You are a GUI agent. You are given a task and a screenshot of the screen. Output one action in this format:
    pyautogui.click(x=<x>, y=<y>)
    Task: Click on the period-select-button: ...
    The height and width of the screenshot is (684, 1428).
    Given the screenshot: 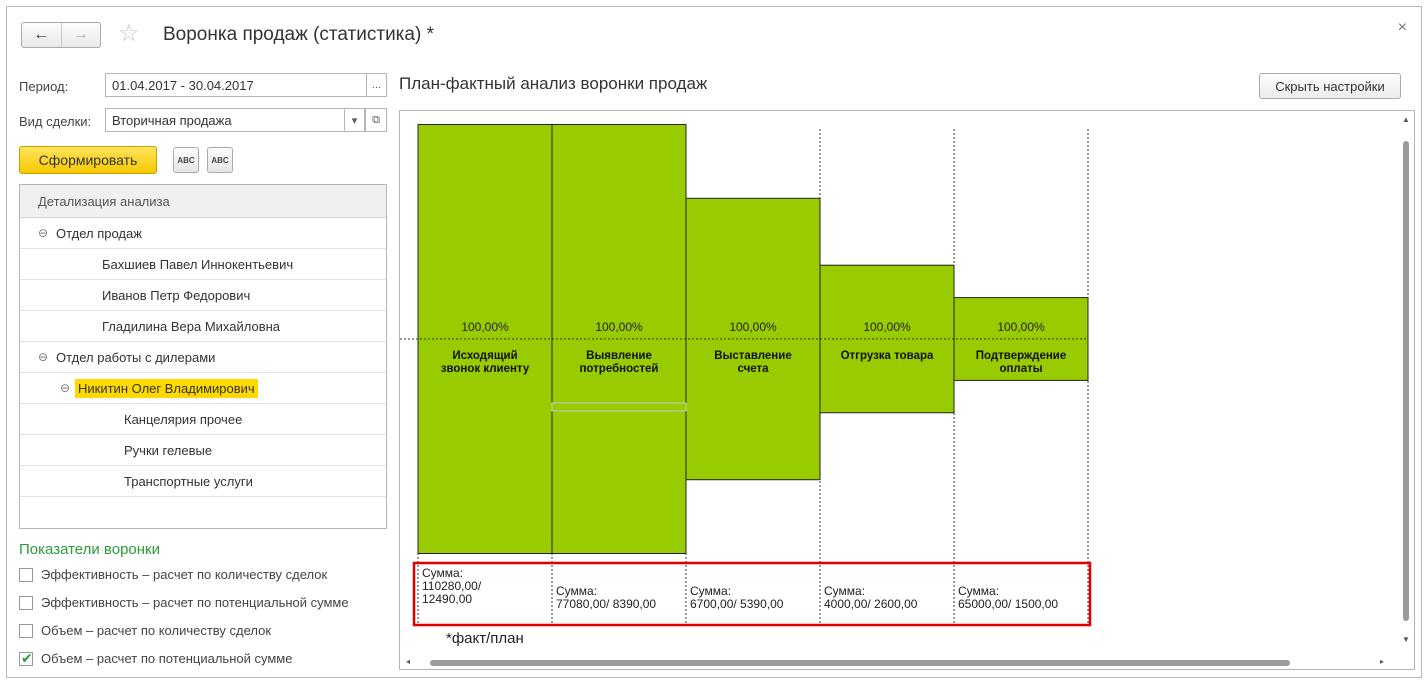 What is the action you would take?
    pyautogui.click(x=377, y=85)
    